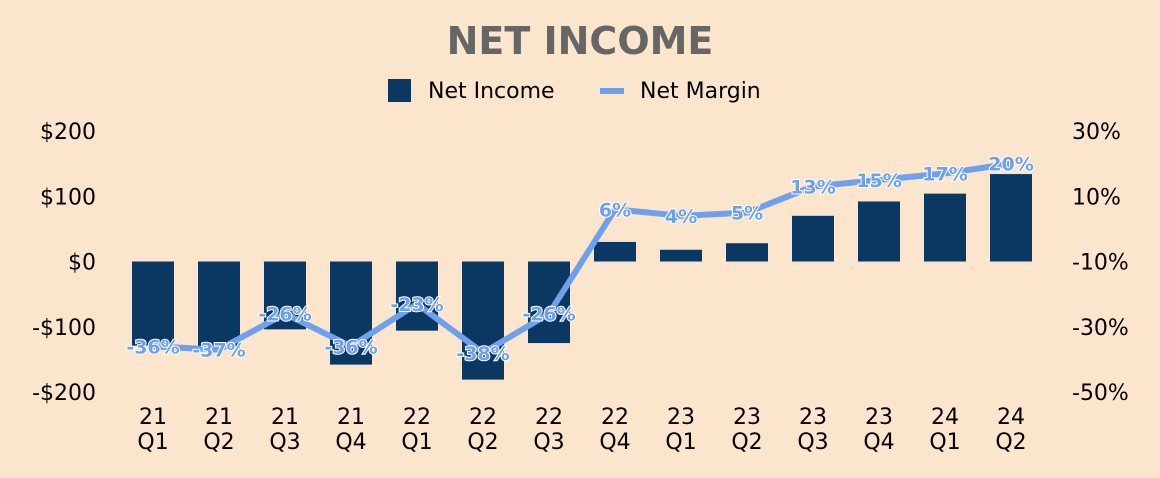  I want to click on net-margin-data-label: 17%, so click(944, 174).